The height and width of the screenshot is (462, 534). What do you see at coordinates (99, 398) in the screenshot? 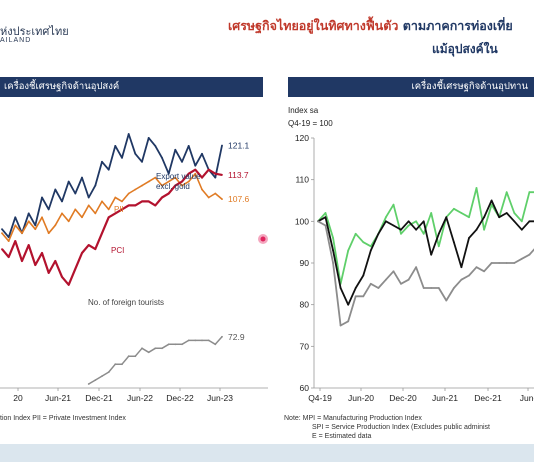
I see `left-x-tick-label-2: Dec-21` at bounding box center [99, 398].